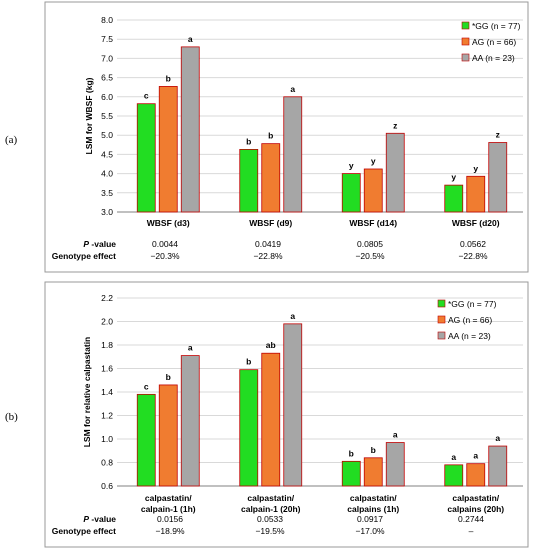 The height and width of the screenshot is (550, 544). What do you see at coordinates (270, 531) in the screenshot?
I see `genotype-effect-b-2: −19.5%` at bounding box center [270, 531].